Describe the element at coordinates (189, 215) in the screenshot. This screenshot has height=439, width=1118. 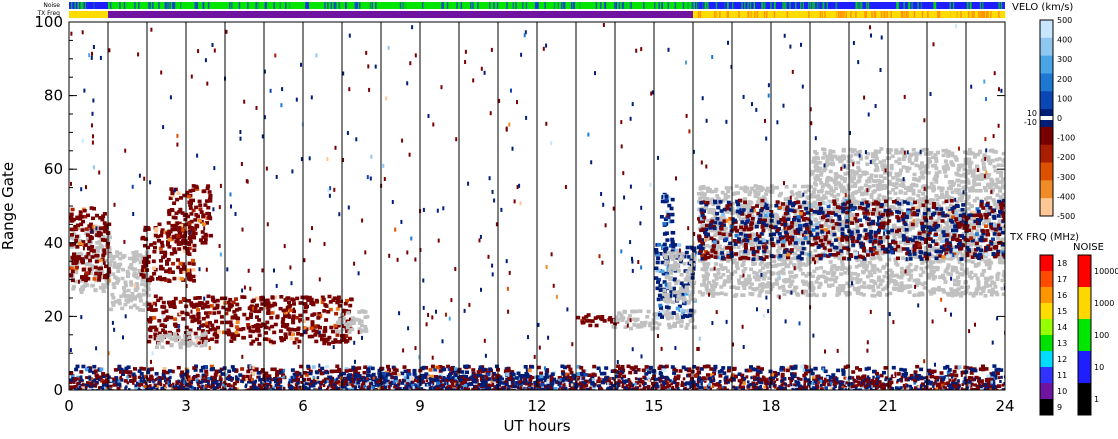
I see `region-negative` at that location.